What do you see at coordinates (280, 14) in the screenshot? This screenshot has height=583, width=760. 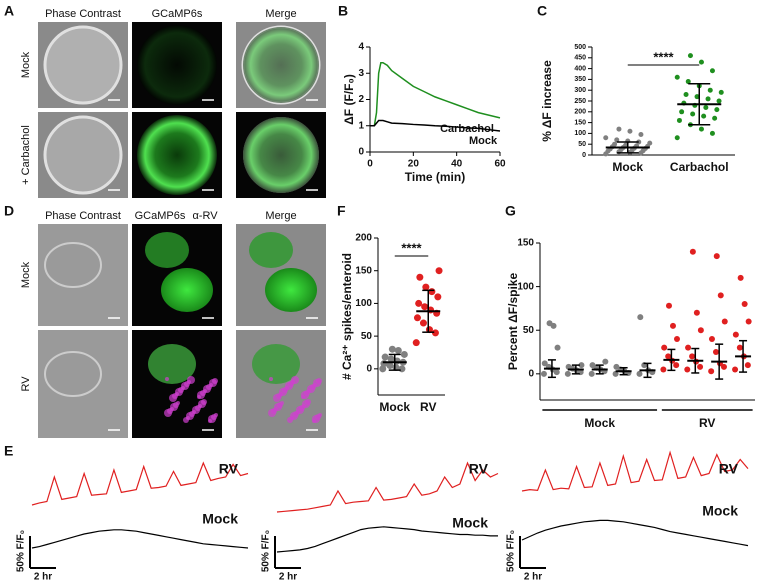 I see `column-header: Merge` at bounding box center [280, 14].